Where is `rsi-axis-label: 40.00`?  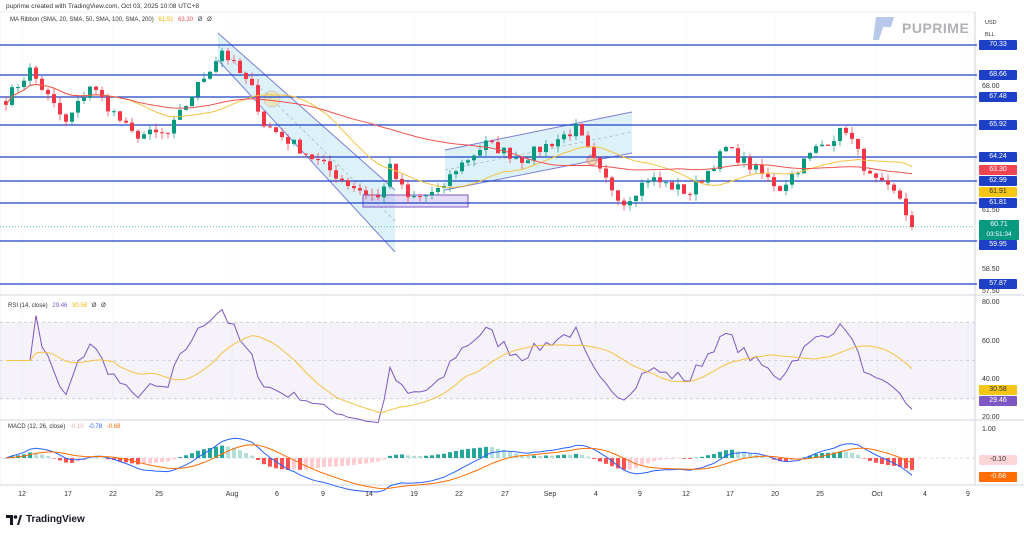 rsi-axis-label: 40.00 is located at coordinates (991, 379).